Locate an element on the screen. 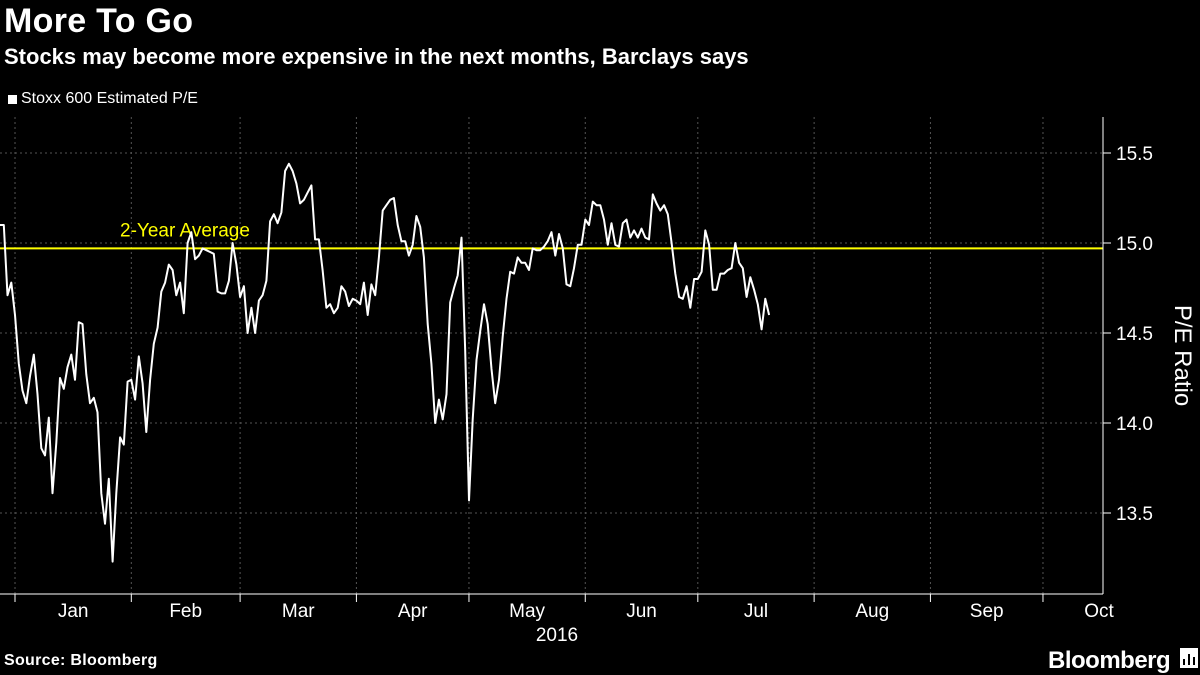 The height and width of the screenshot is (675, 1200). x-tick-label: Jun is located at coordinates (641, 611).